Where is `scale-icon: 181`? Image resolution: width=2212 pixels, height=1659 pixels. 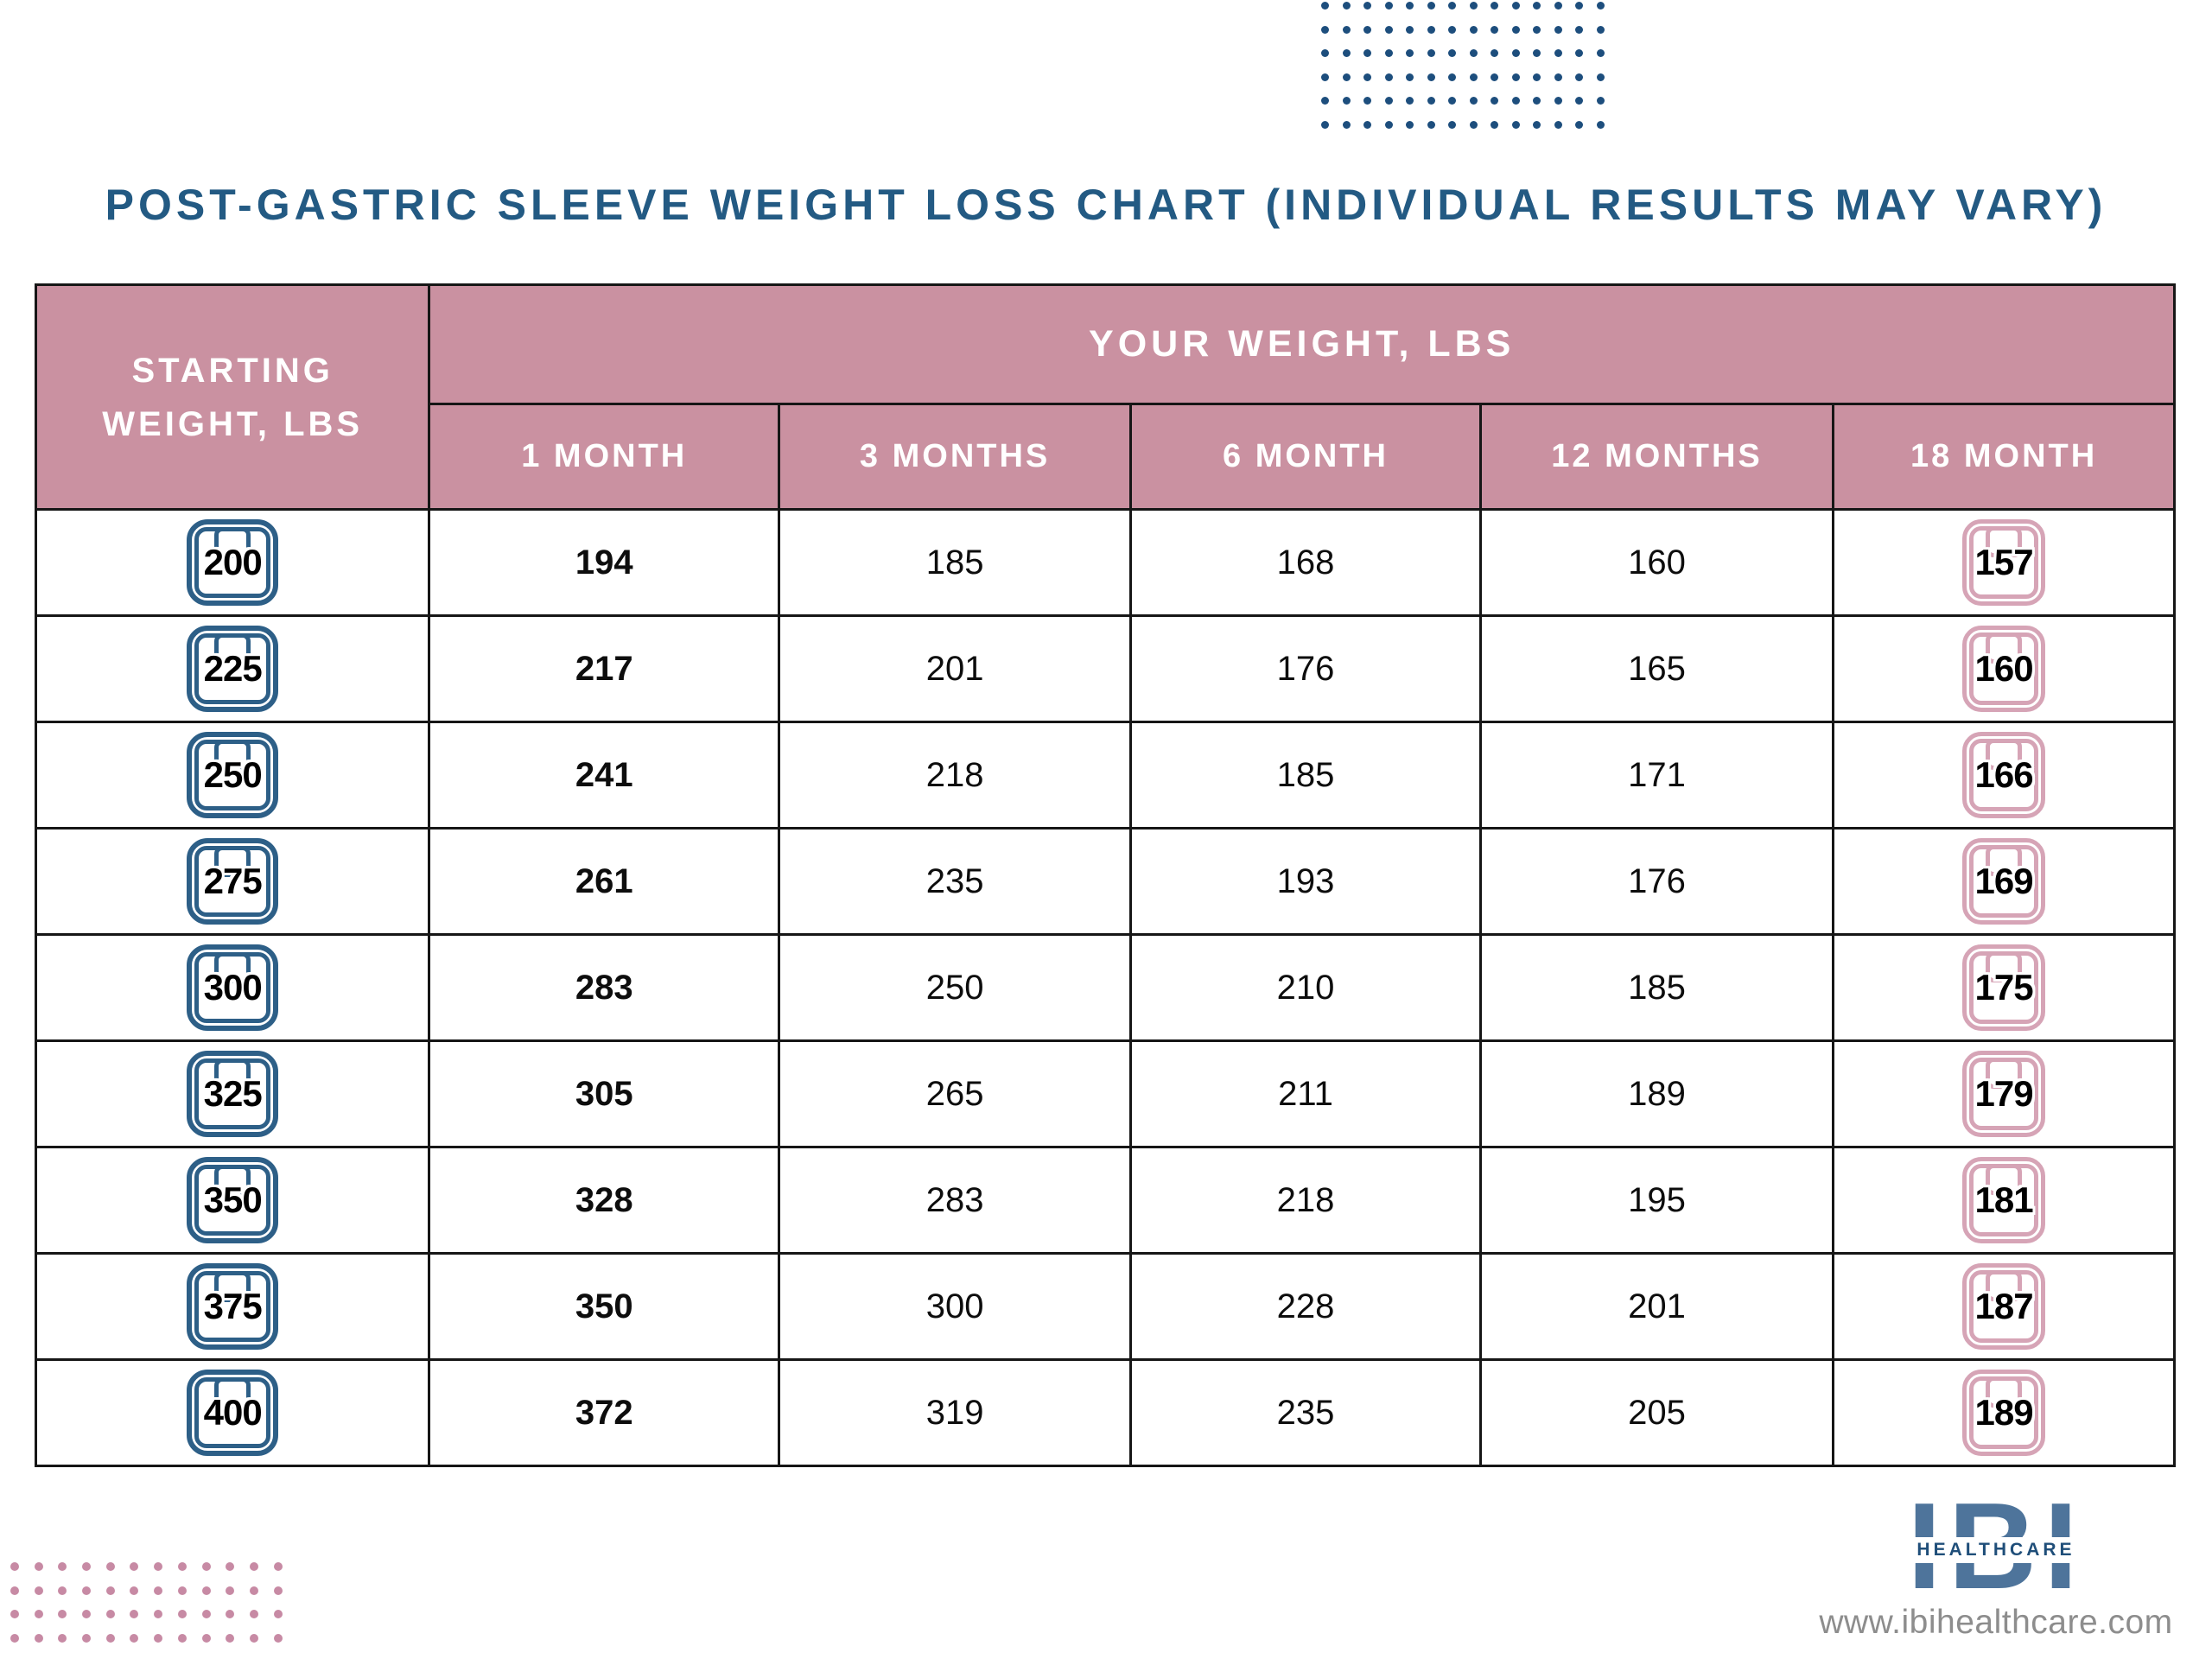
scale-icon: 181 is located at coordinates (2004, 1200).